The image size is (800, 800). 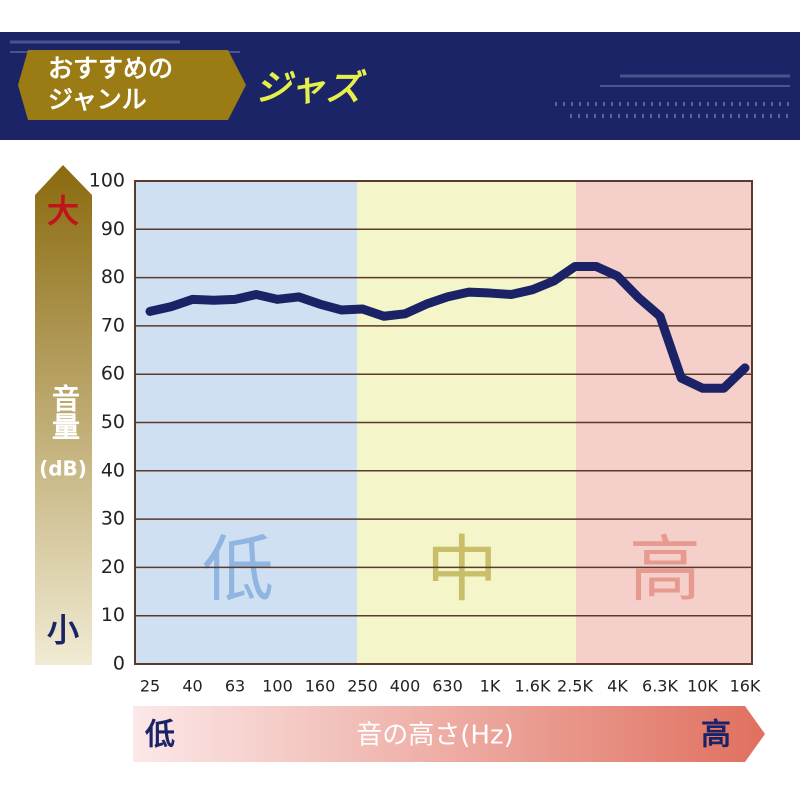 What do you see at coordinates (113, 519) in the screenshot?
I see `y-tick-label: 30` at bounding box center [113, 519].